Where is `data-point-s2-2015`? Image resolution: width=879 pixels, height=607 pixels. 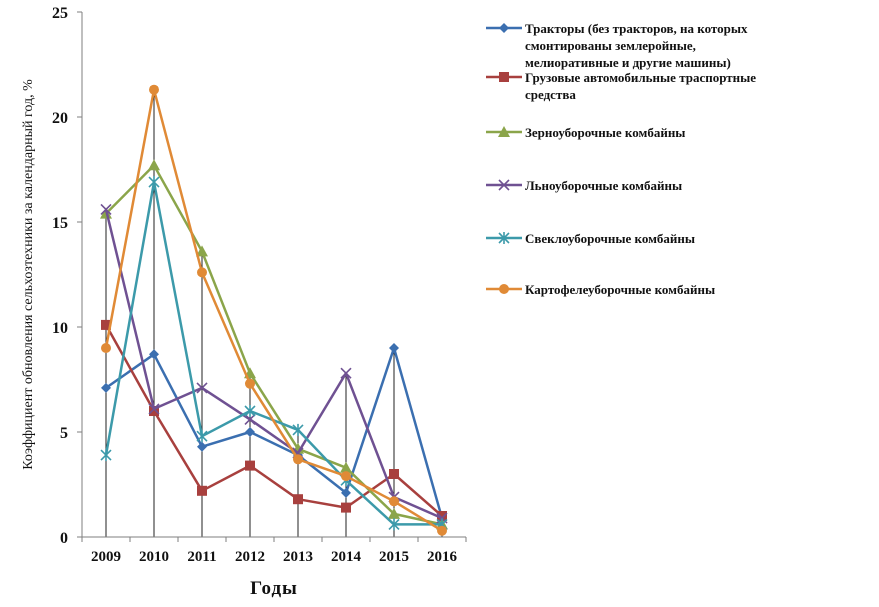 data-point-s2-2015 is located at coordinates (394, 513).